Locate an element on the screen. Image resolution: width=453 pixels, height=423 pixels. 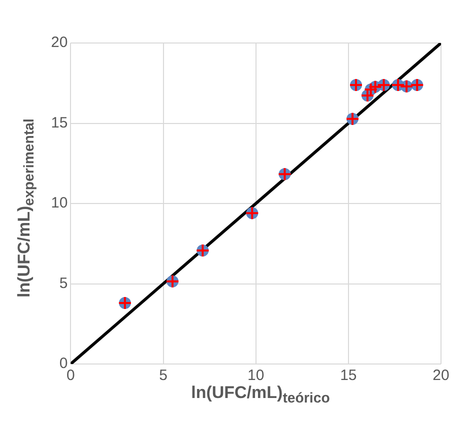
x-tick-label: 15 is located at coordinates (348, 375).